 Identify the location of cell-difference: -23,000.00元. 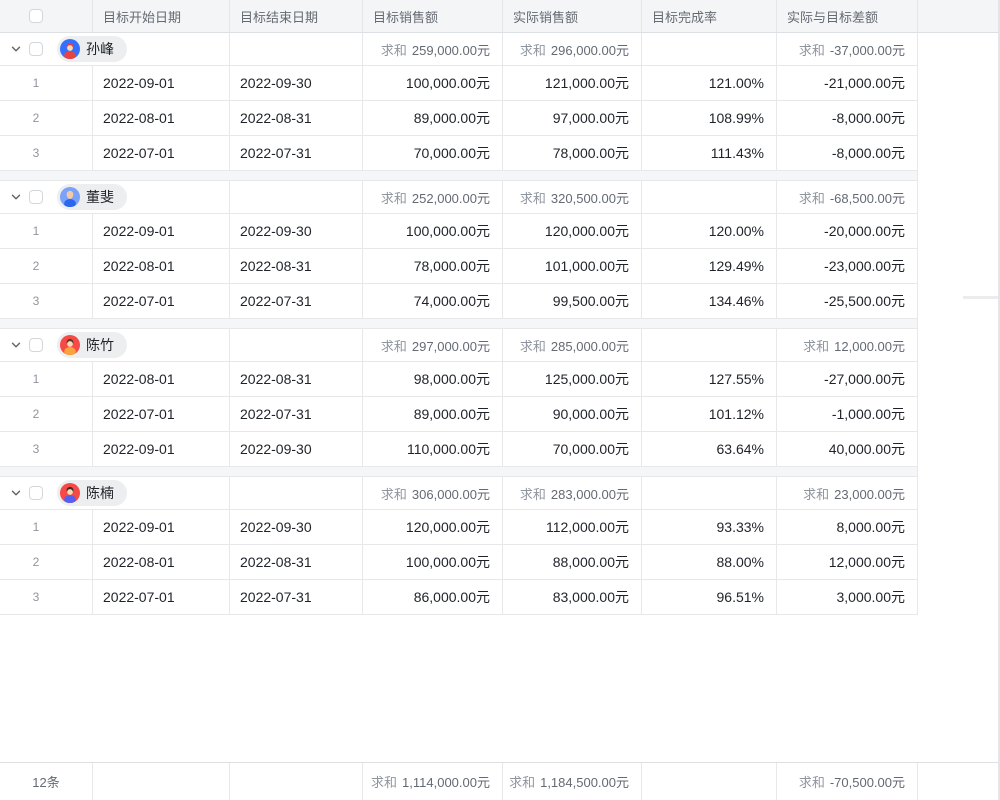
(847, 266).